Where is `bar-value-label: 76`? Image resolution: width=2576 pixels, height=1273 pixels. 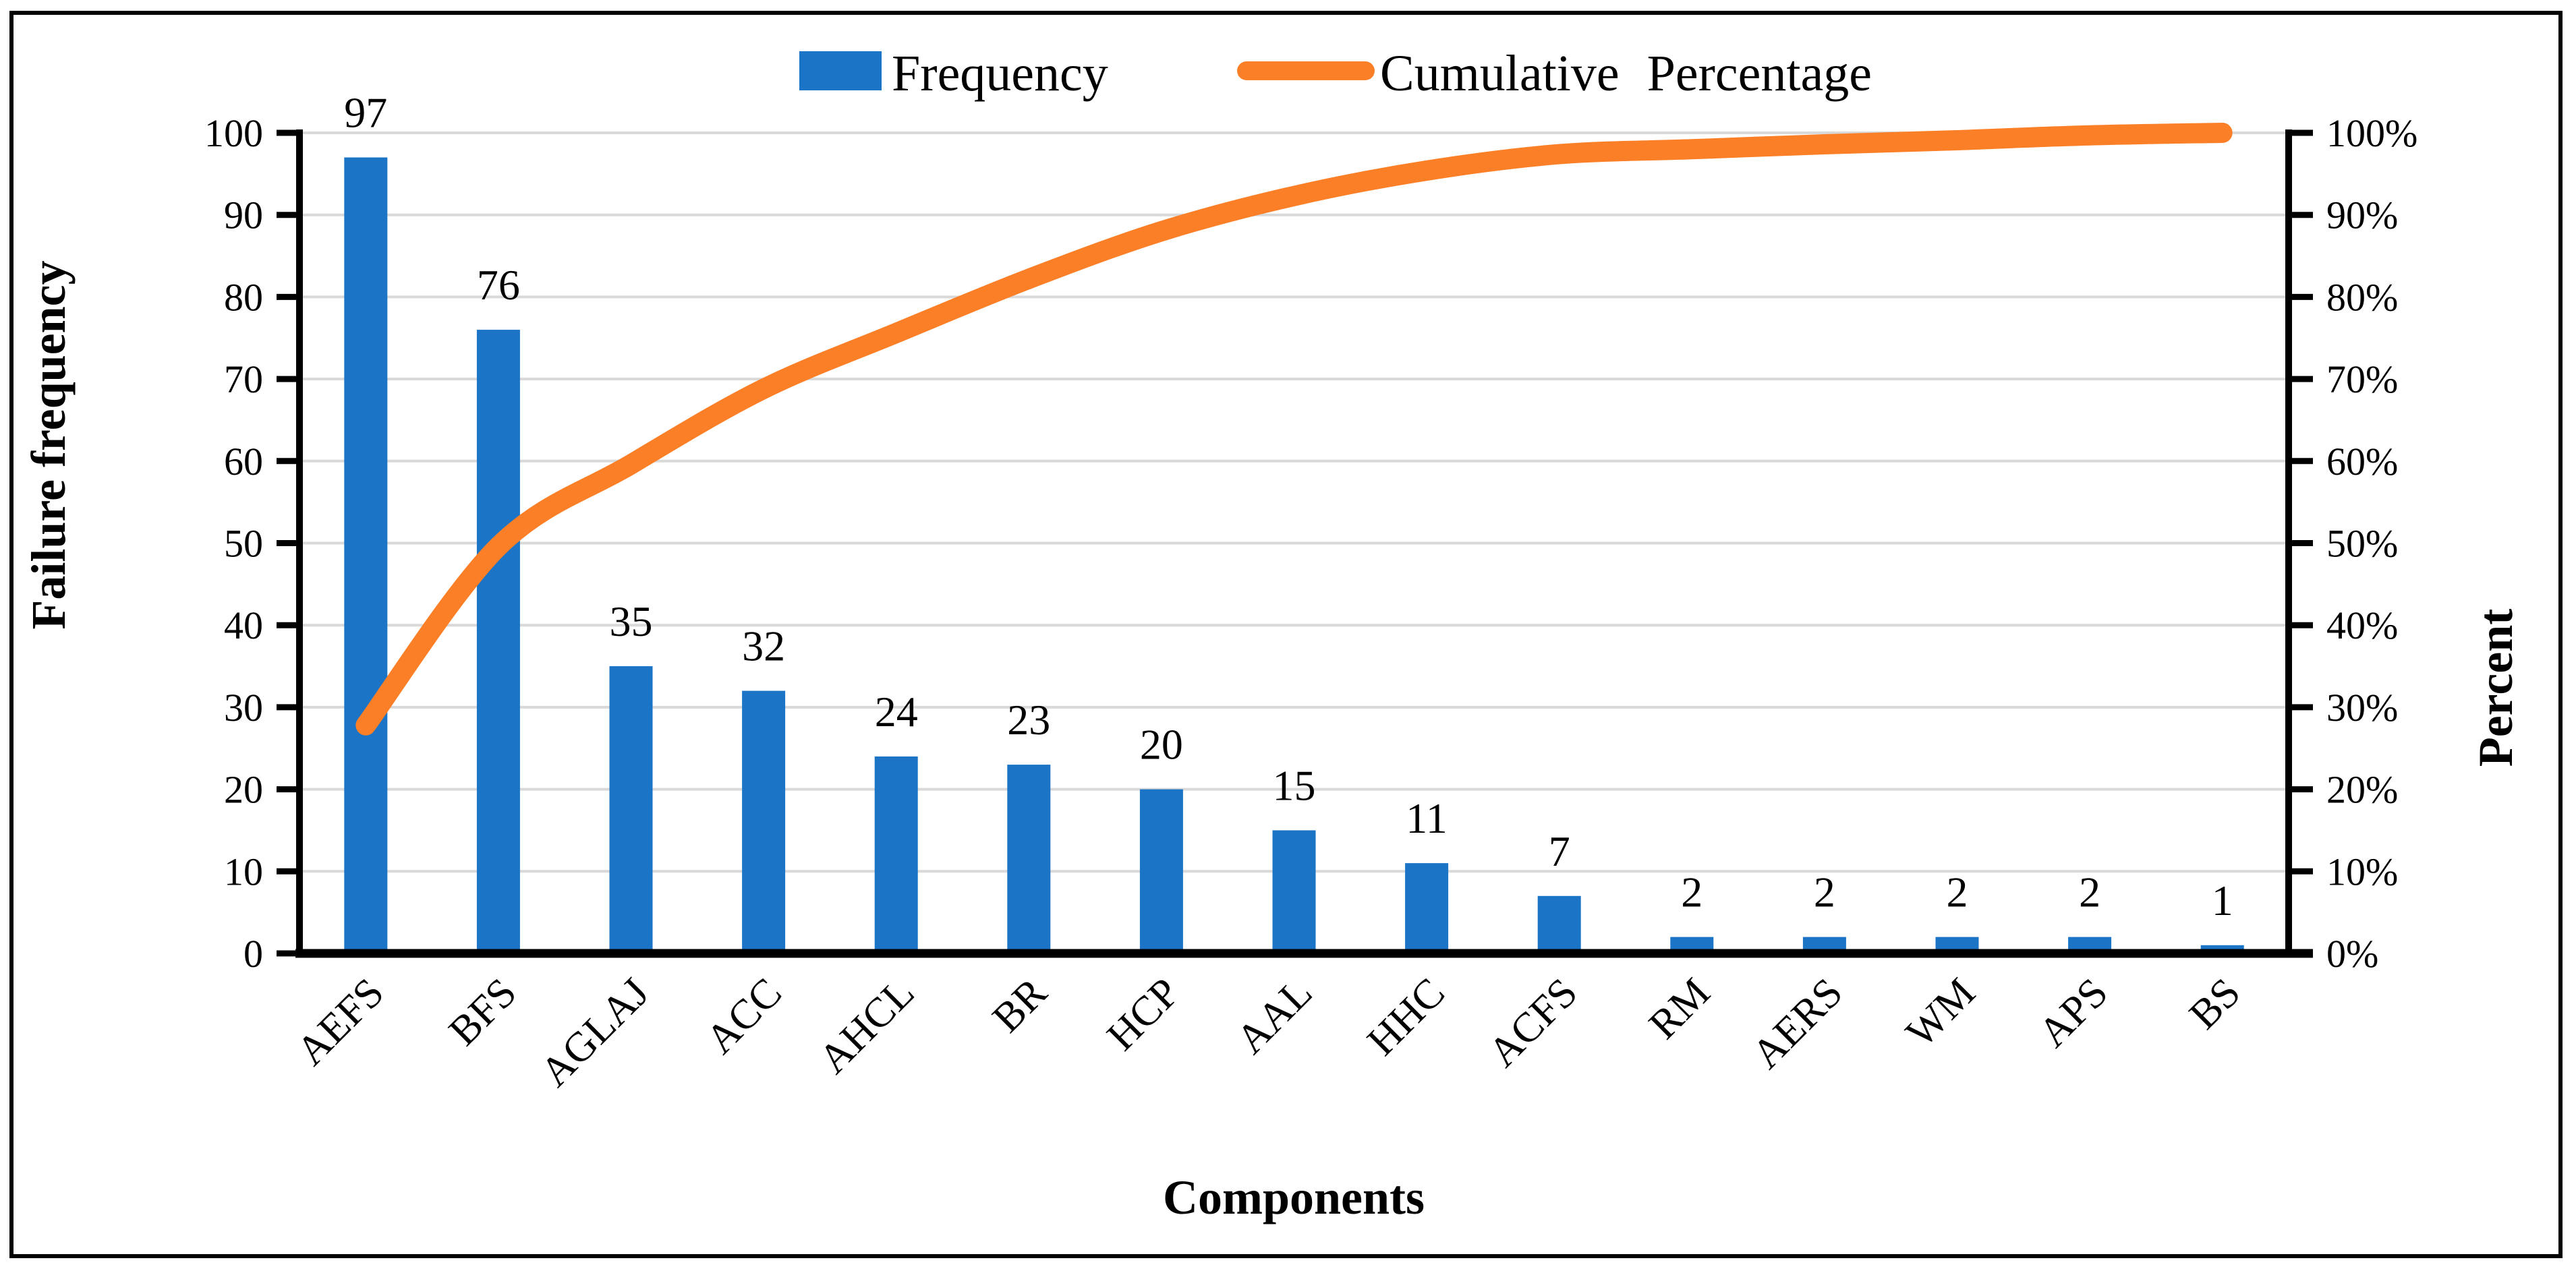 bar-value-label: 76 is located at coordinates (498, 285).